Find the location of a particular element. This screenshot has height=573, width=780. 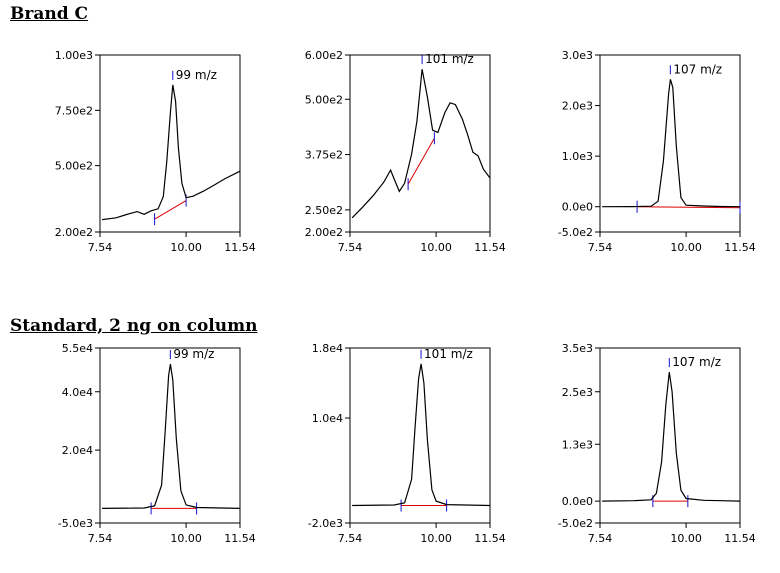

y-tick-label: 6.00e2 is located at coordinates (324, 55).